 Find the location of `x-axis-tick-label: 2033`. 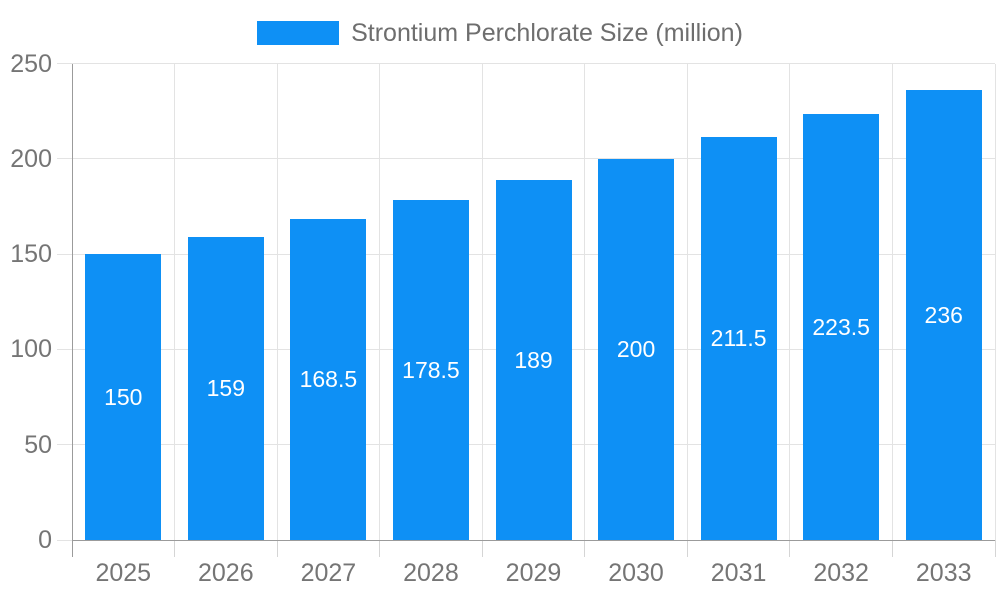

x-axis-tick-label: 2033 is located at coordinates (943, 573).